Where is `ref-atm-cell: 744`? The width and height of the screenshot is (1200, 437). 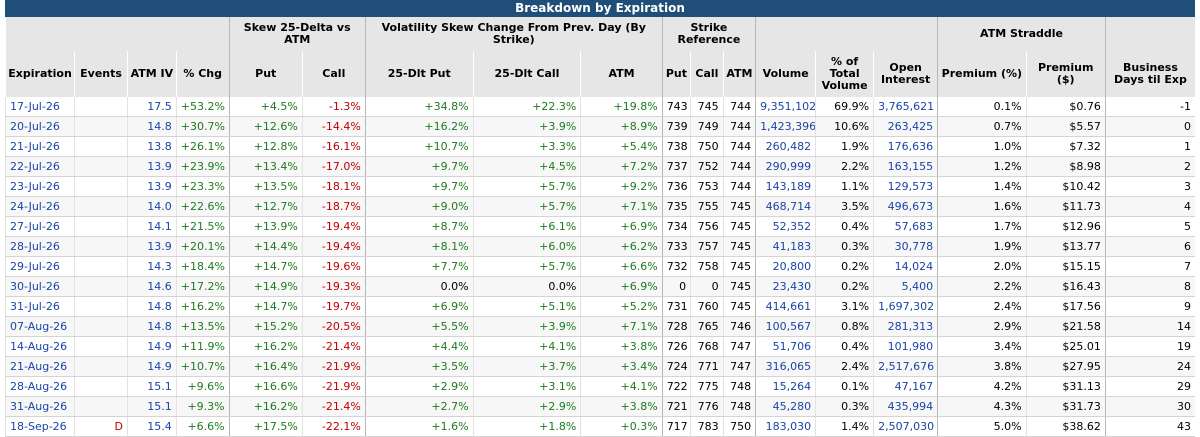
ref-atm-cell: 744 is located at coordinates (739, 166).